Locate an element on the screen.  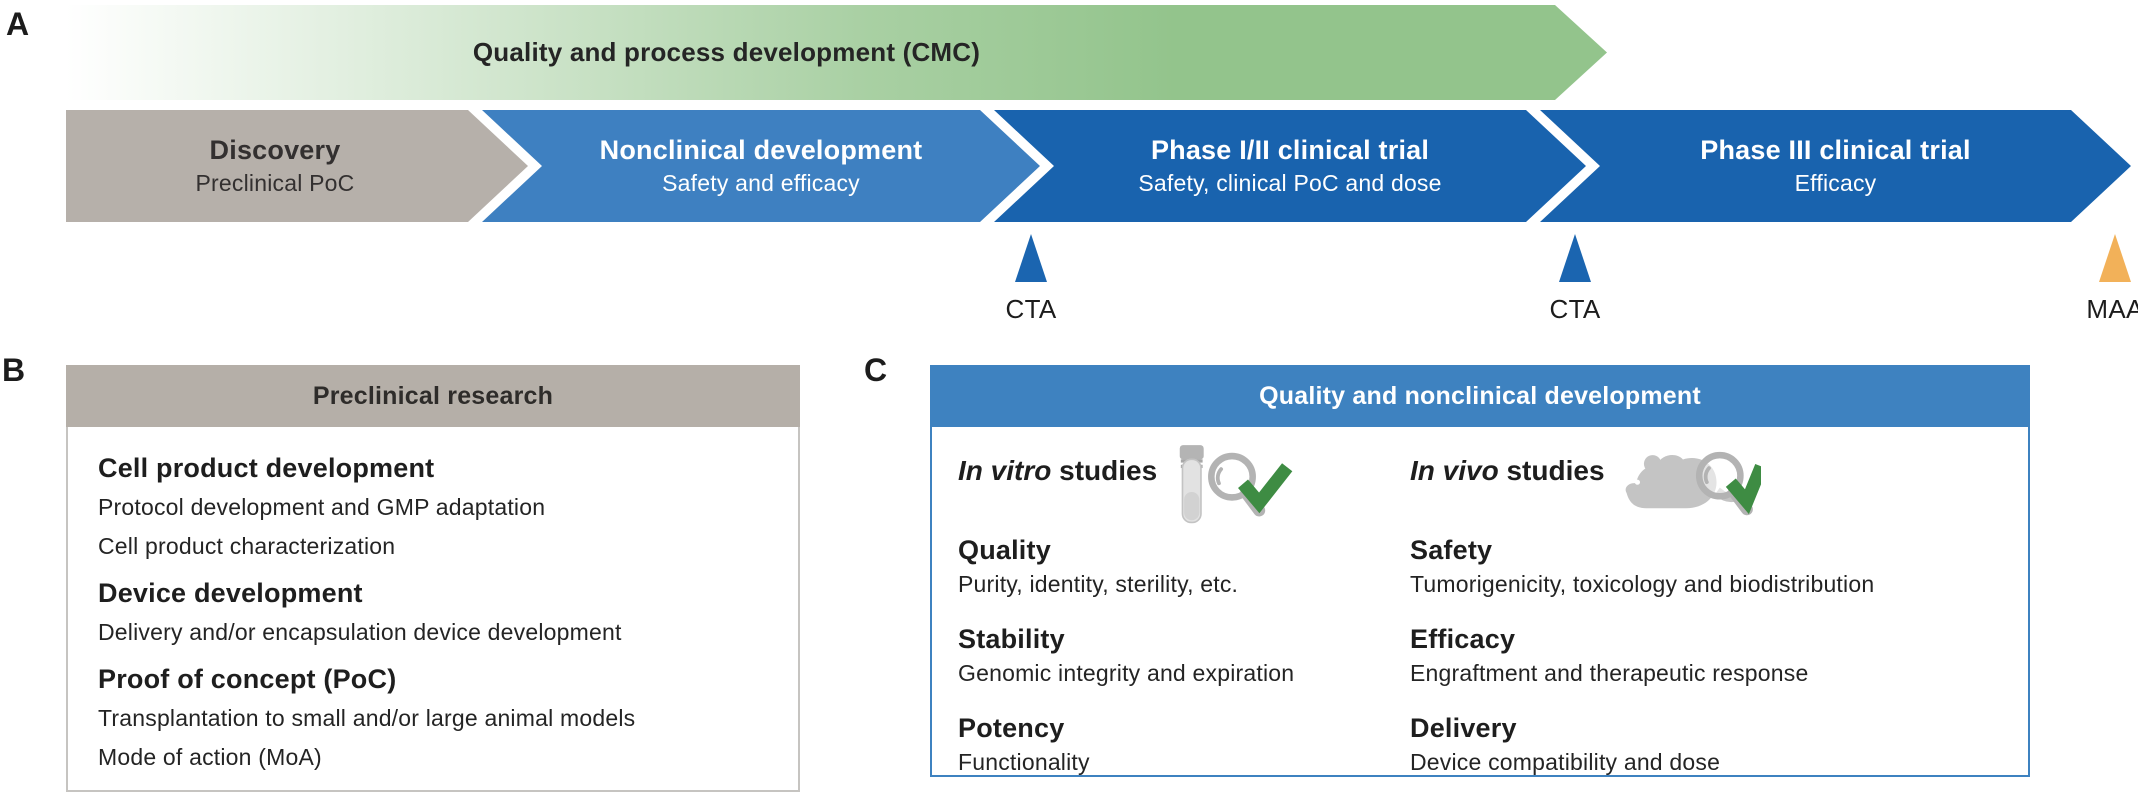
panel-c-label: C is located at coordinates (876, 370).